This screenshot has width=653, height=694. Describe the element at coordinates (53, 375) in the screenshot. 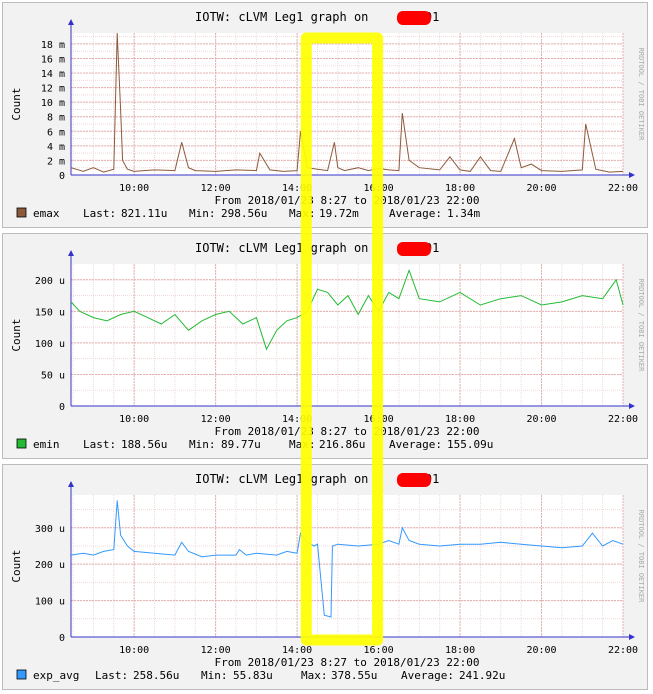

I see `y-tick-label: 50 u` at that location.